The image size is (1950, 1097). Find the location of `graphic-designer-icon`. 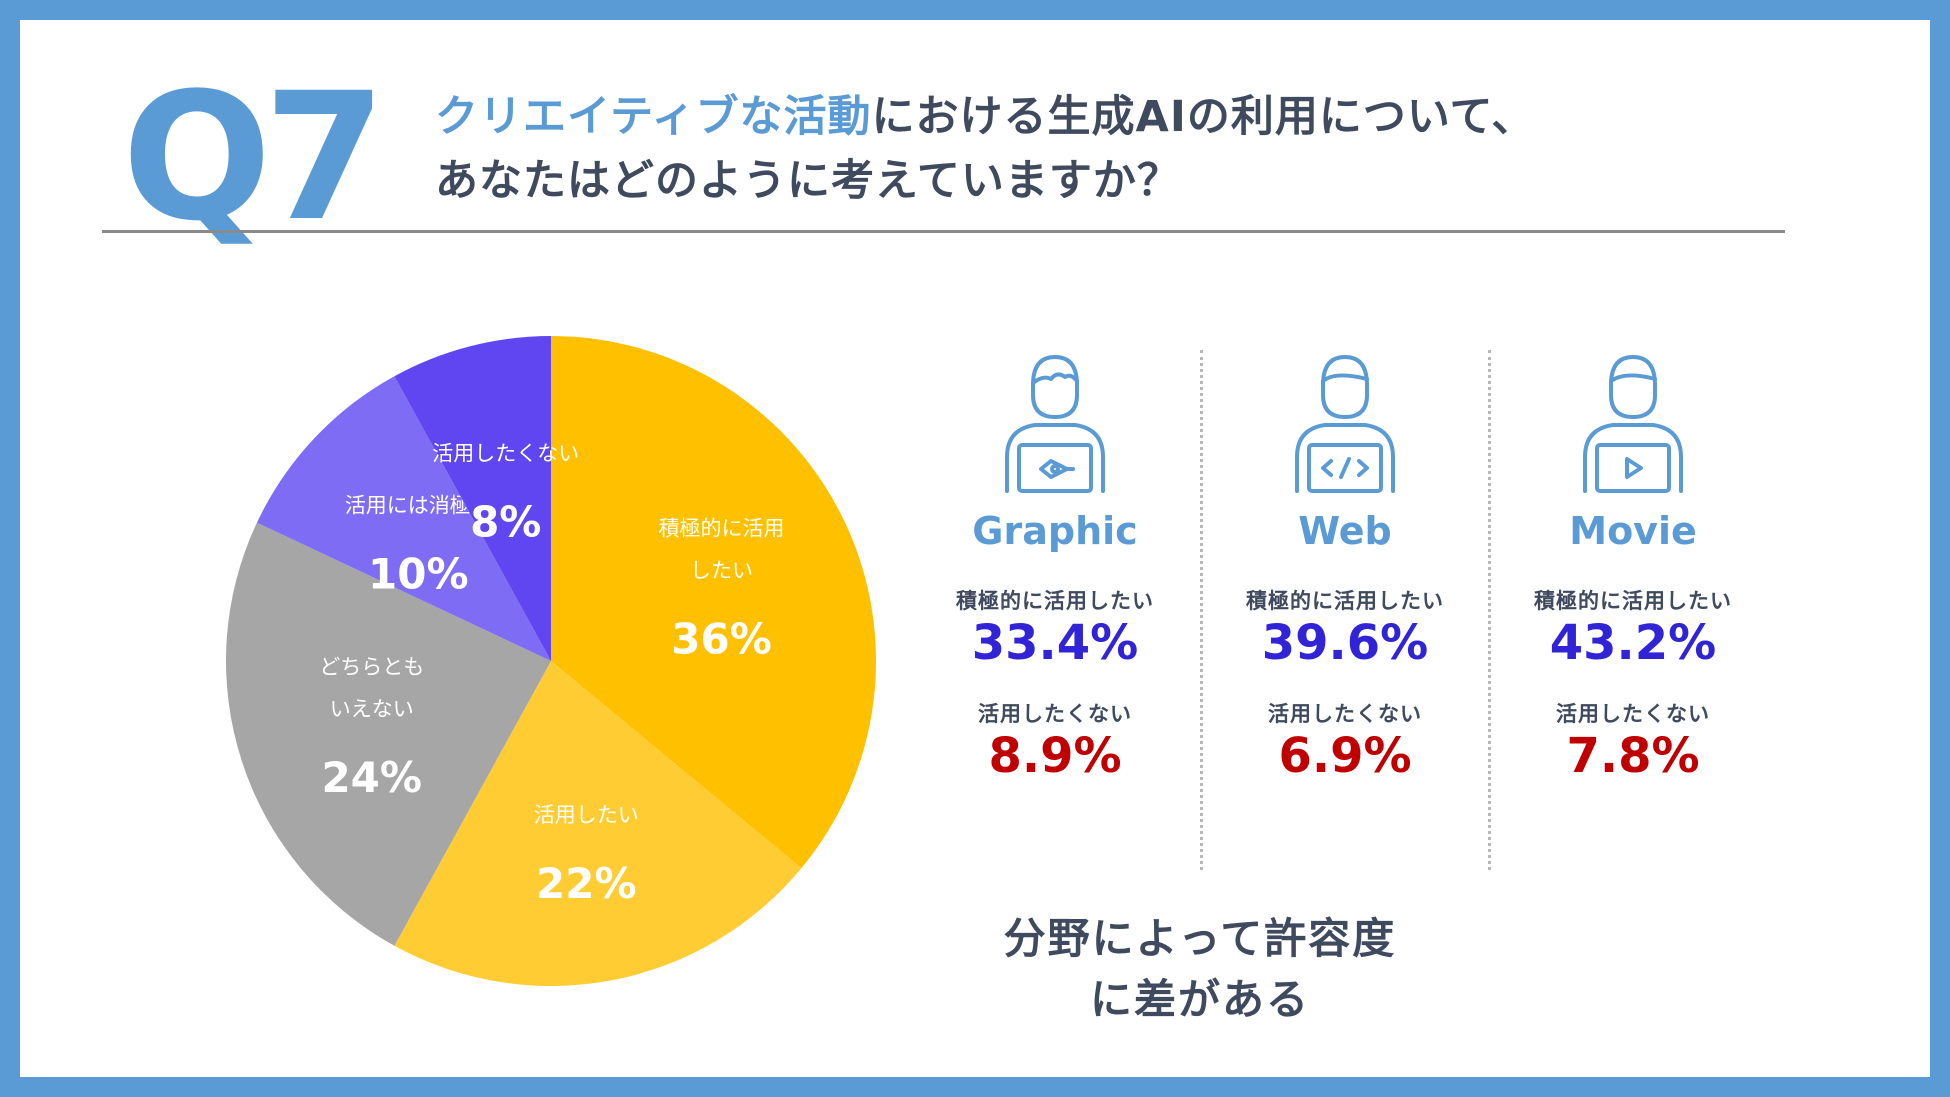

graphic-designer-icon is located at coordinates (1055, 424).